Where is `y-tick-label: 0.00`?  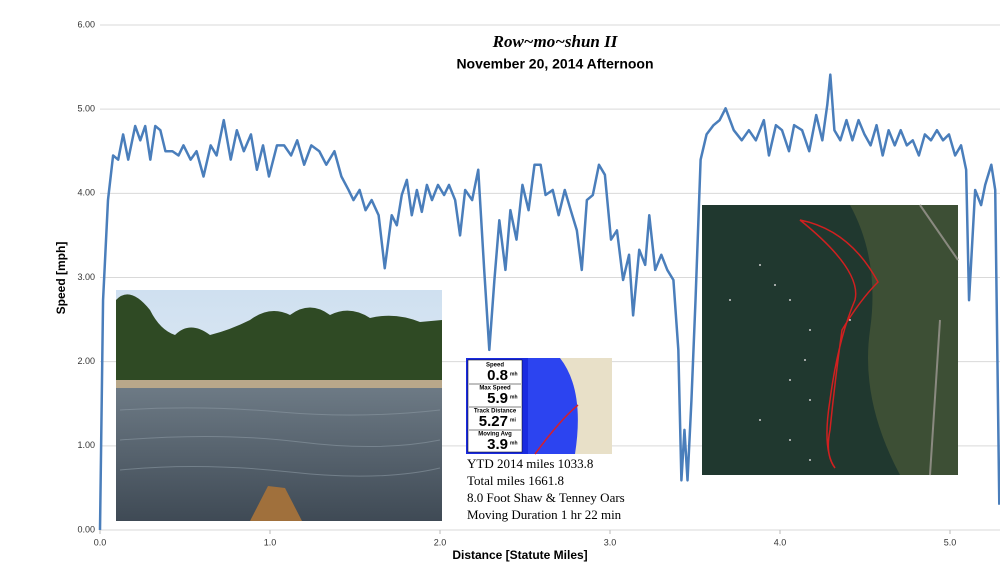 y-tick-label: 0.00 is located at coordinates (86, 529).